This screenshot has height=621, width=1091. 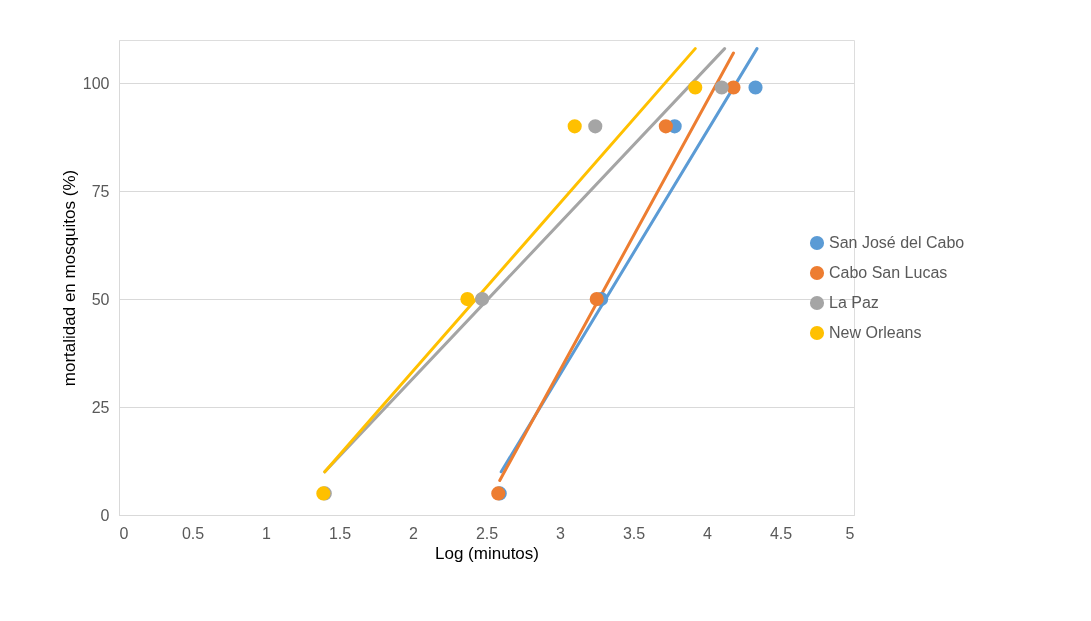 I want to click on y-axis-title: mortalidad en mosquitos (%), so click(x=69, y=278).